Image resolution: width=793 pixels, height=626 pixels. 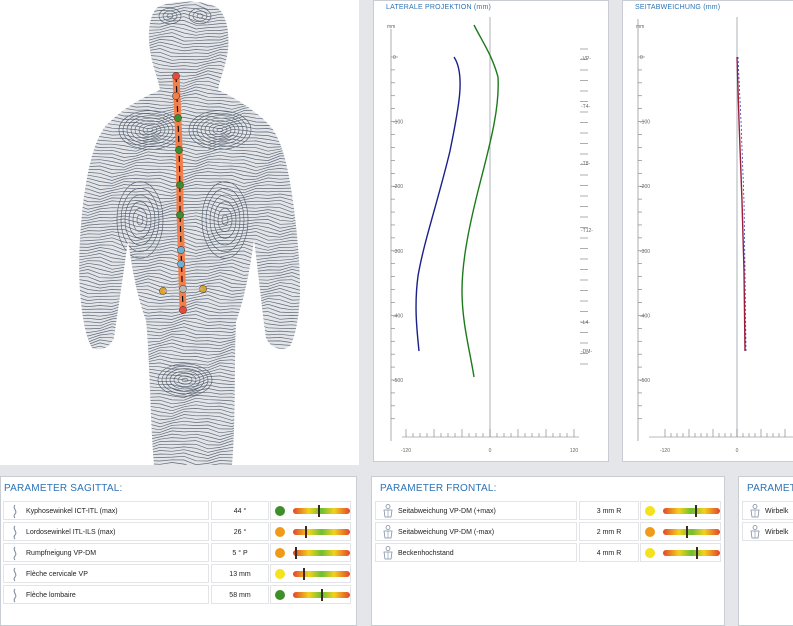 I want to click on x-tick-label: 0, so click(x=490, y=451).